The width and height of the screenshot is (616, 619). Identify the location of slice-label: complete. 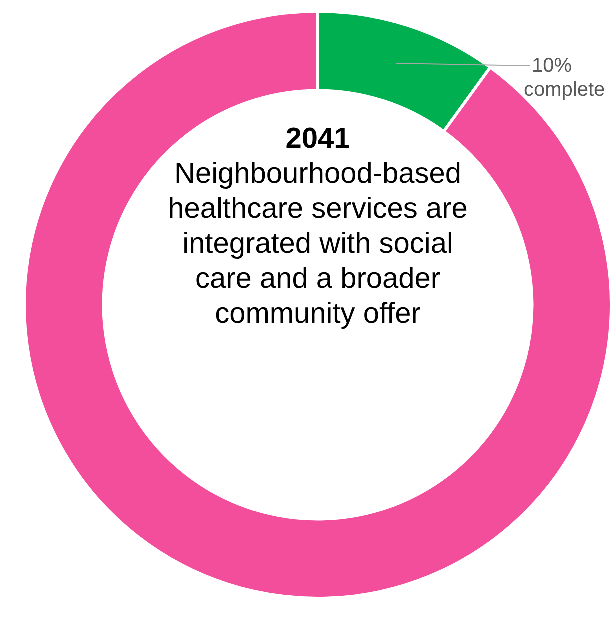
(565, 90).